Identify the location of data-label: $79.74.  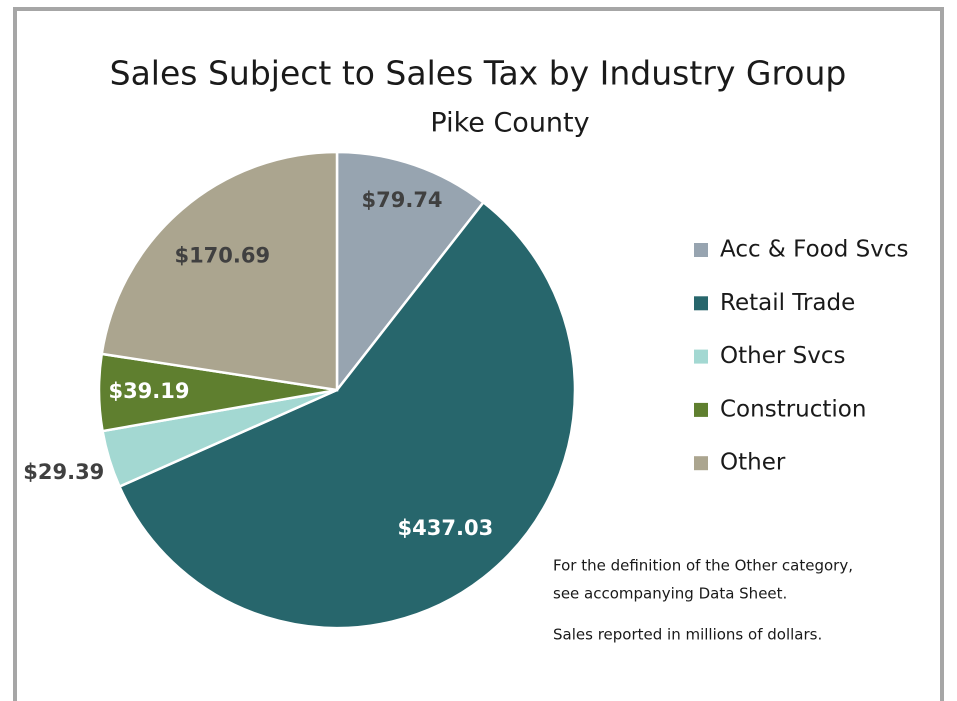
(402, 200).